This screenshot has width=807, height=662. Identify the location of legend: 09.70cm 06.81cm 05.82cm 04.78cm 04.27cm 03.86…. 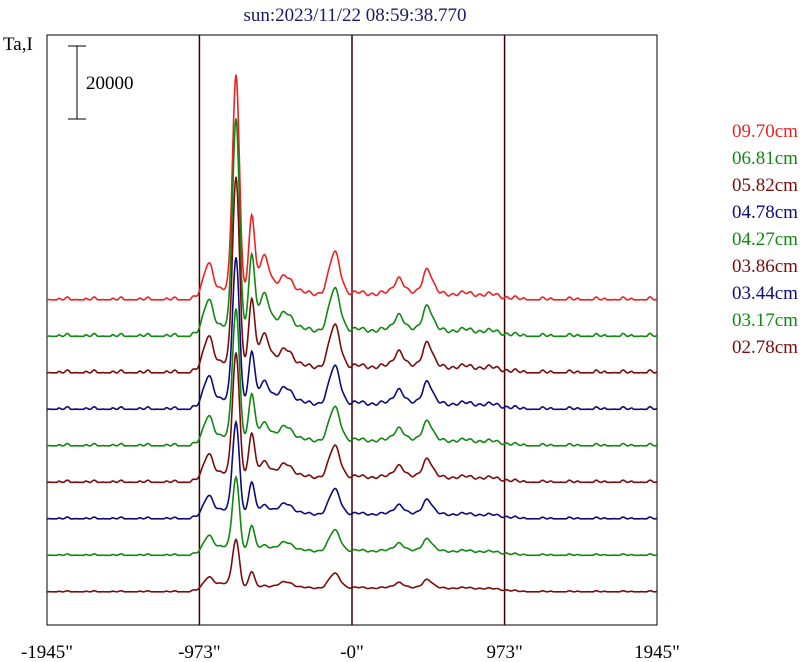
(765, 239).